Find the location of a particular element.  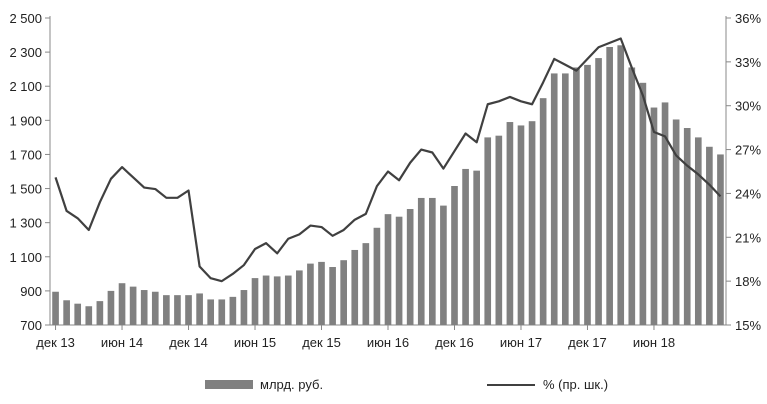

x-tick-label: дек 15 is located at coordinates (321, 342).